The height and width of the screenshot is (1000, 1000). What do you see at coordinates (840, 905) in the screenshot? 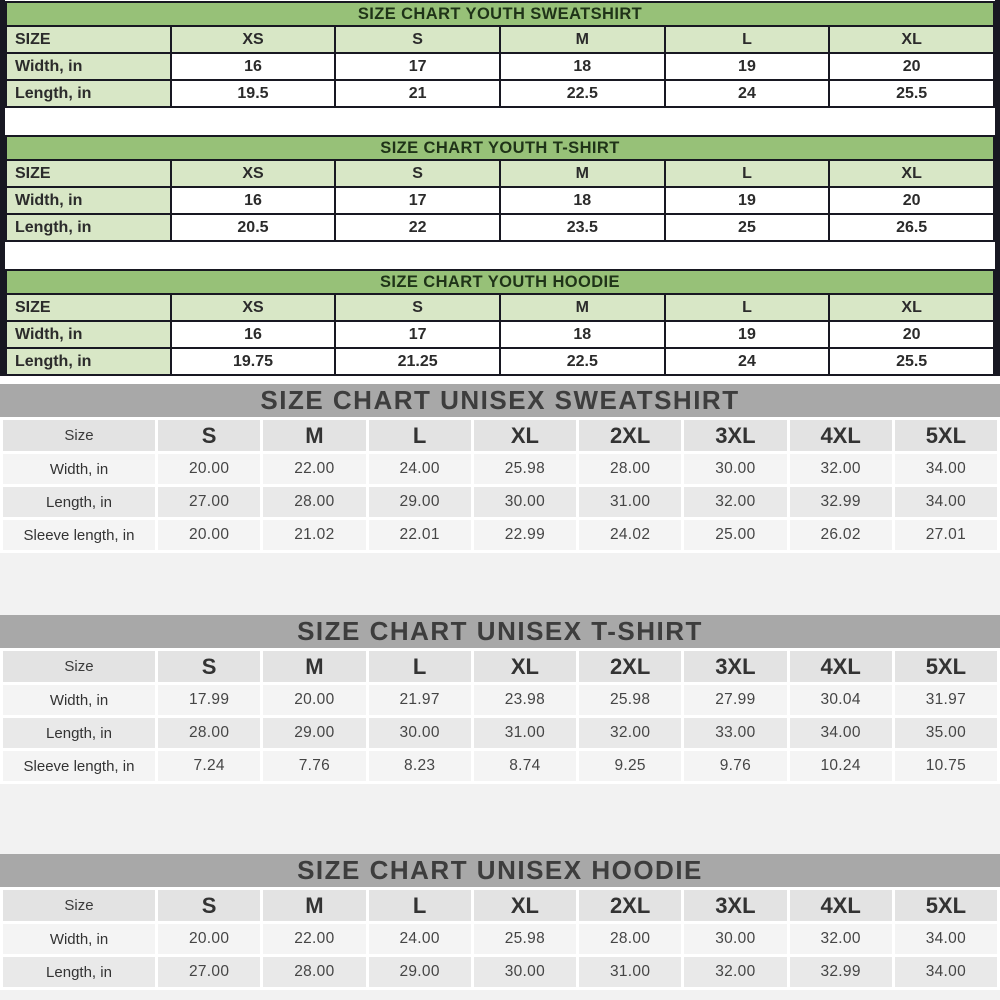
I see `column-header-4xl: 4XL` at bounding box center [840, 905].